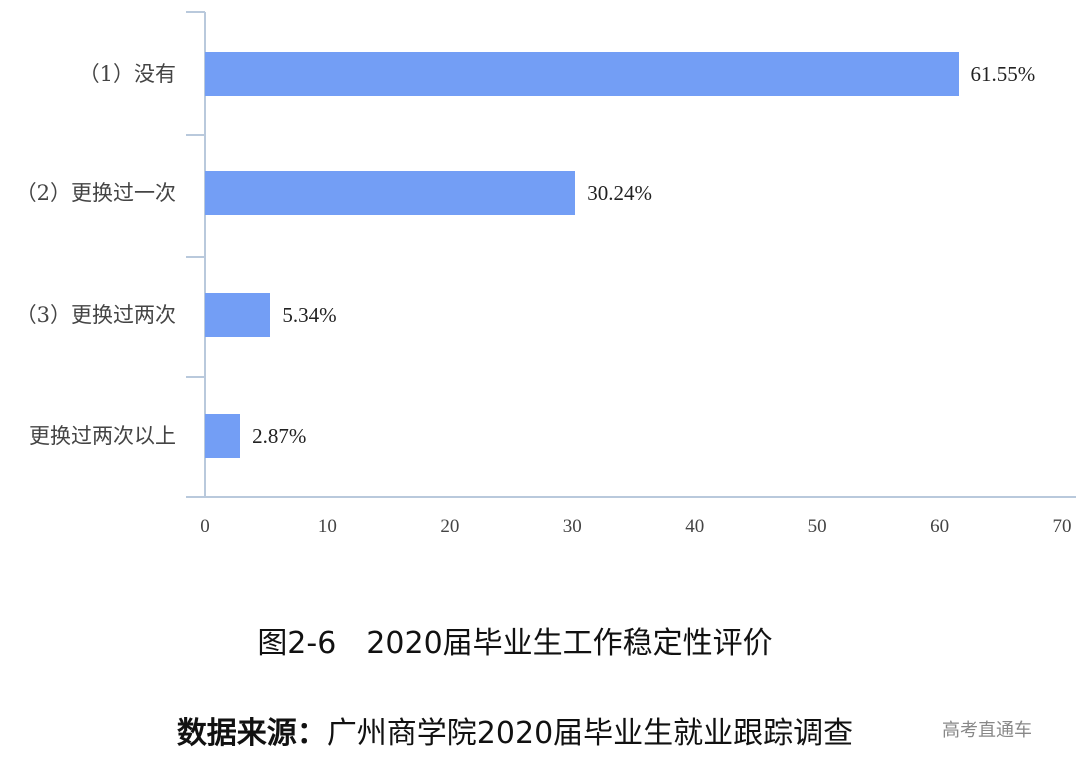 The width and height of the screenshot is (1080, 769). Describe the element at coordinates (817, 526) in the screenshot. I see `x-tick-label: 50` at that location.